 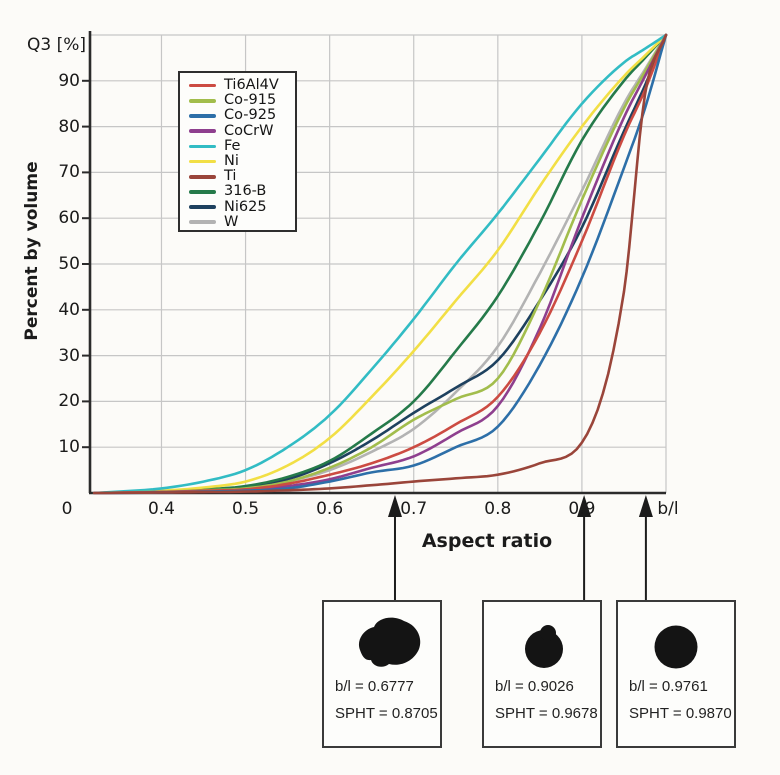 What do you see at coordinates (250, 115) in the screenshot?
I see `legend-label: Co-925` at bounding box center [250, 115].